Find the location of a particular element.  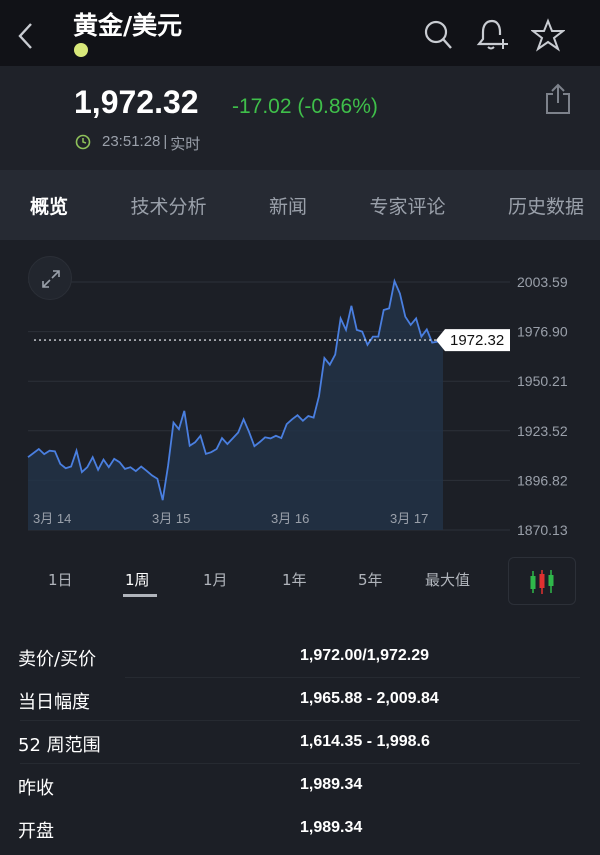

tab-technical-analysis: 技术分析 is located at coordinates (168, 206).